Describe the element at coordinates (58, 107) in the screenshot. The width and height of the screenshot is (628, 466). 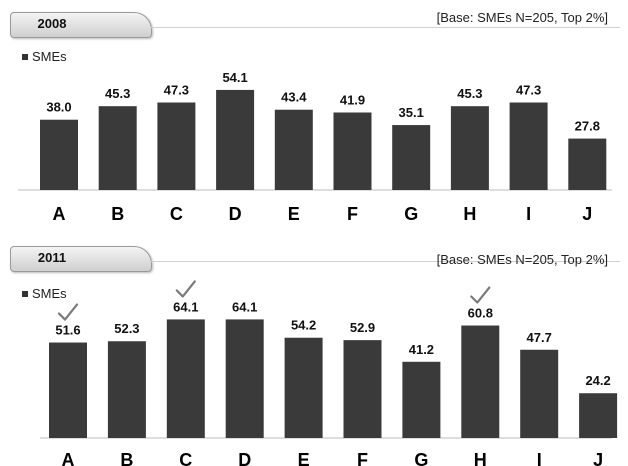
I see `data-label: 38.0` at that location.